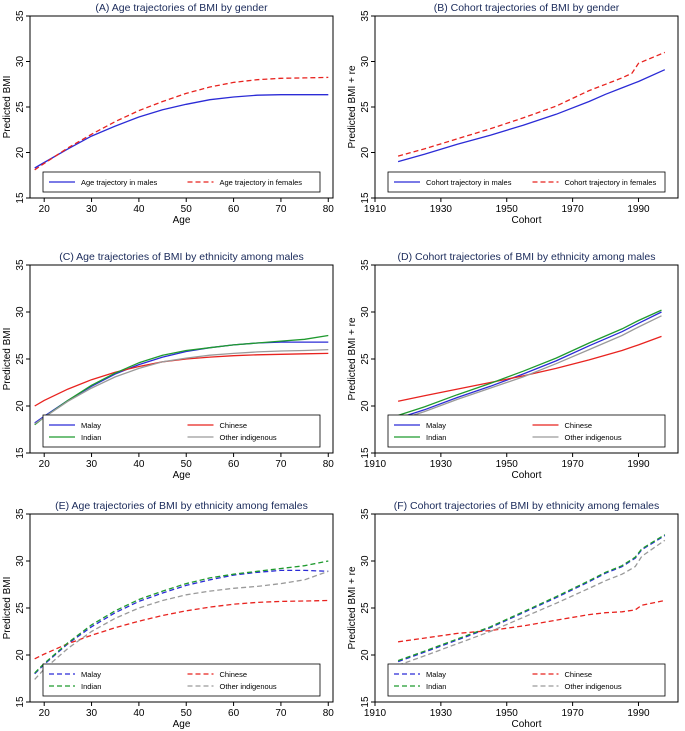  I want to click on chart-title: (A) Age trajectories of BMI by gender, so click(181, 8).